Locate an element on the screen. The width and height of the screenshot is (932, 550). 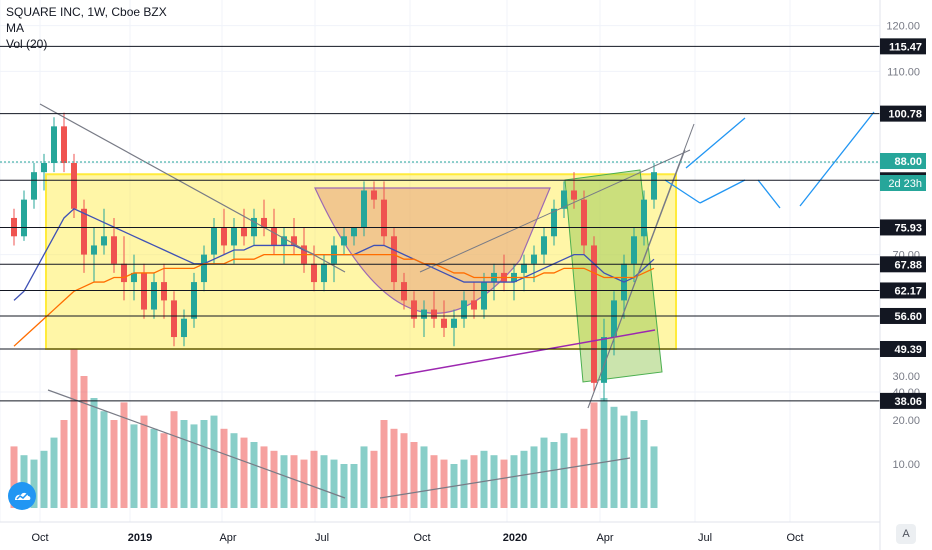
moving-average-line is located at coordinates (334, 300).